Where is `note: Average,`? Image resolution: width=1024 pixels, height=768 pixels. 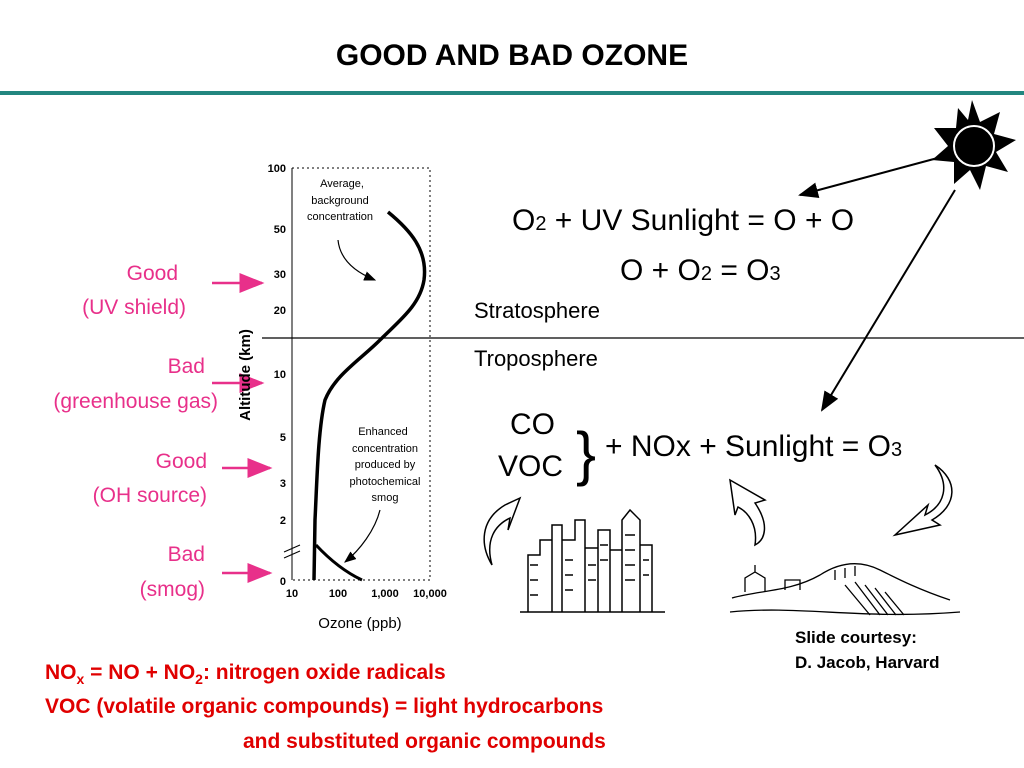 note: Average, is located at coordinates (342, 184).